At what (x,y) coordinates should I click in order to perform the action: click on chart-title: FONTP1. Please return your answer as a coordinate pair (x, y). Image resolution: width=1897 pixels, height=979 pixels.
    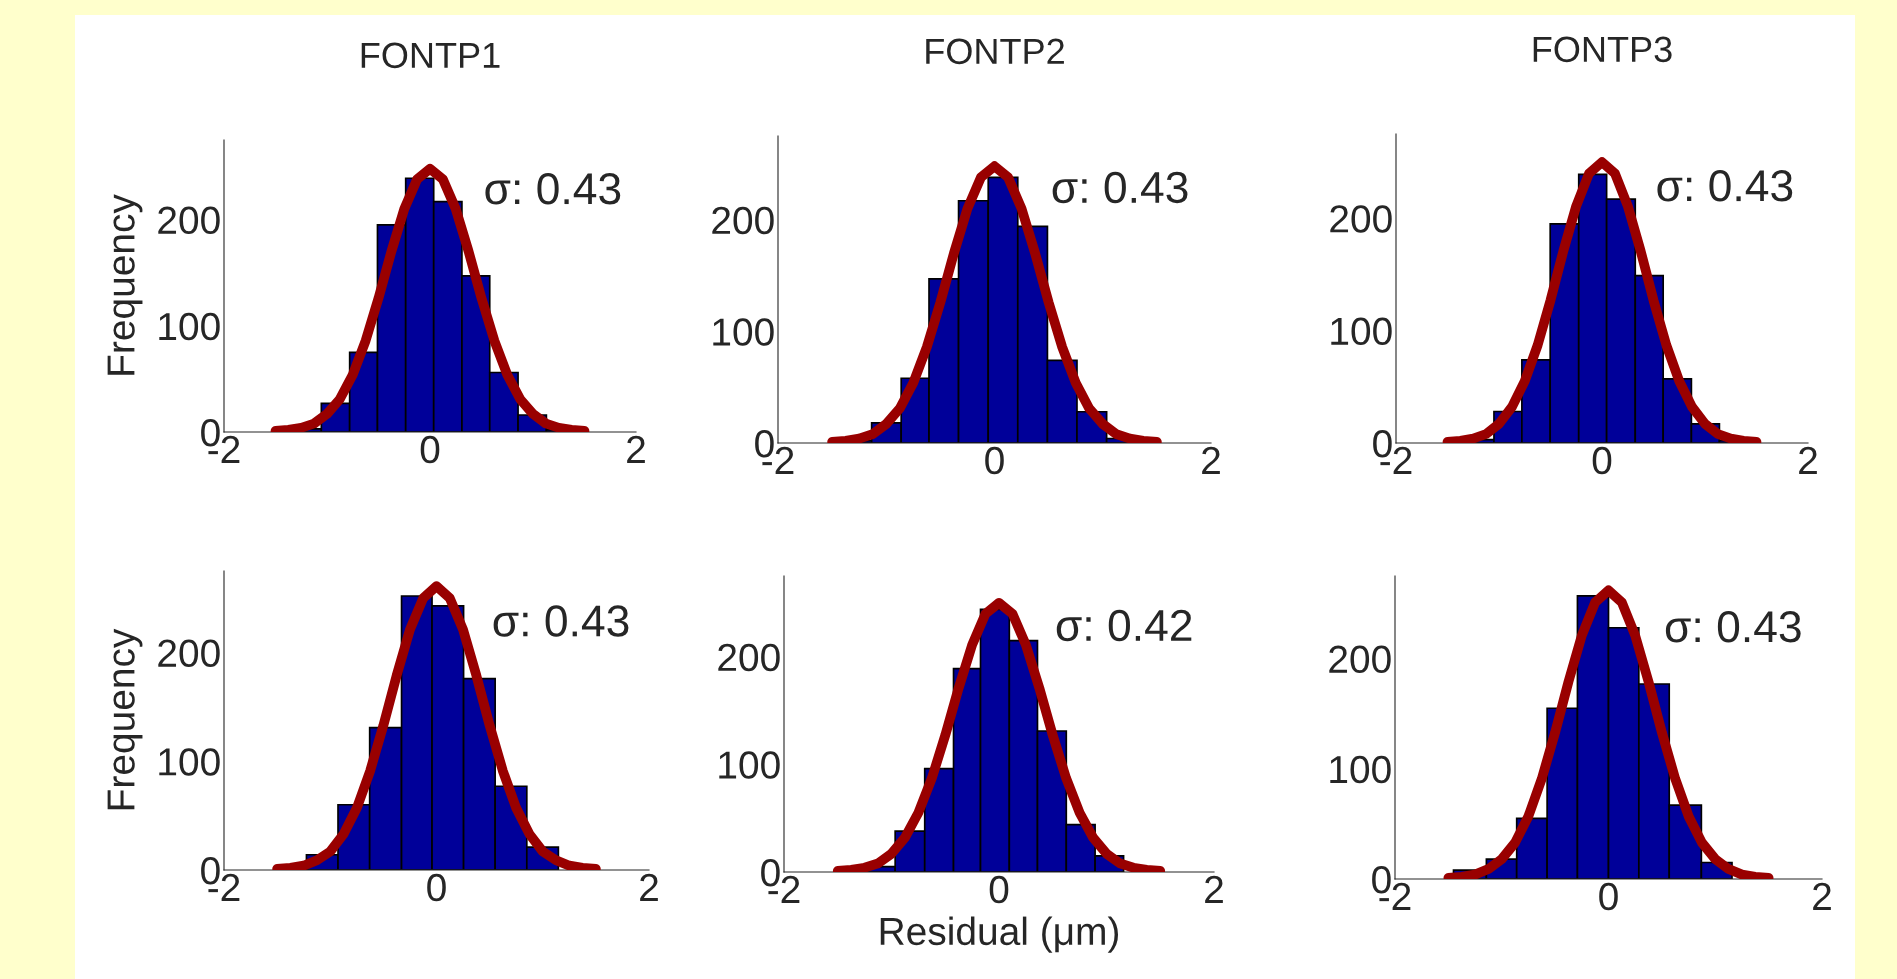
    Looking at the image, I should click on (430, 55).